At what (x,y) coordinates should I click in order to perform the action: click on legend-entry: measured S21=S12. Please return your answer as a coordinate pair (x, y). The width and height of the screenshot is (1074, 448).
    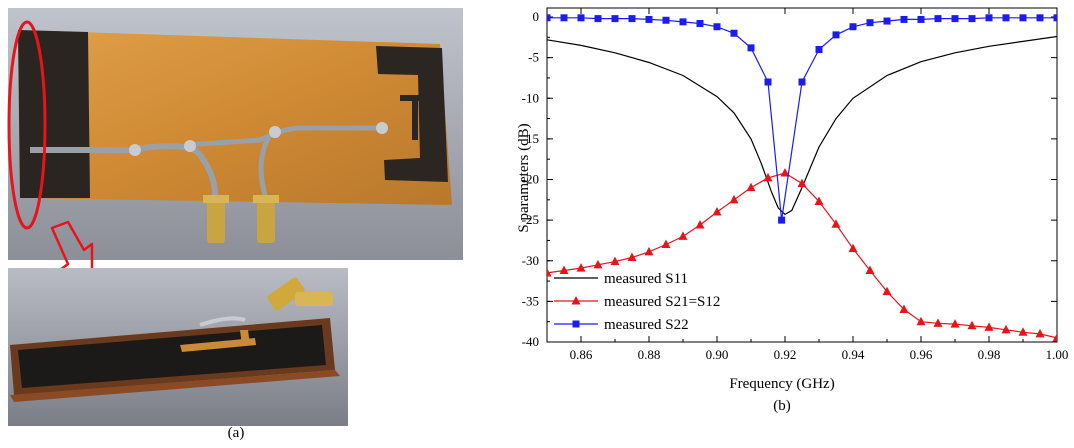
    Looking at the image, I should click on (637, 302).